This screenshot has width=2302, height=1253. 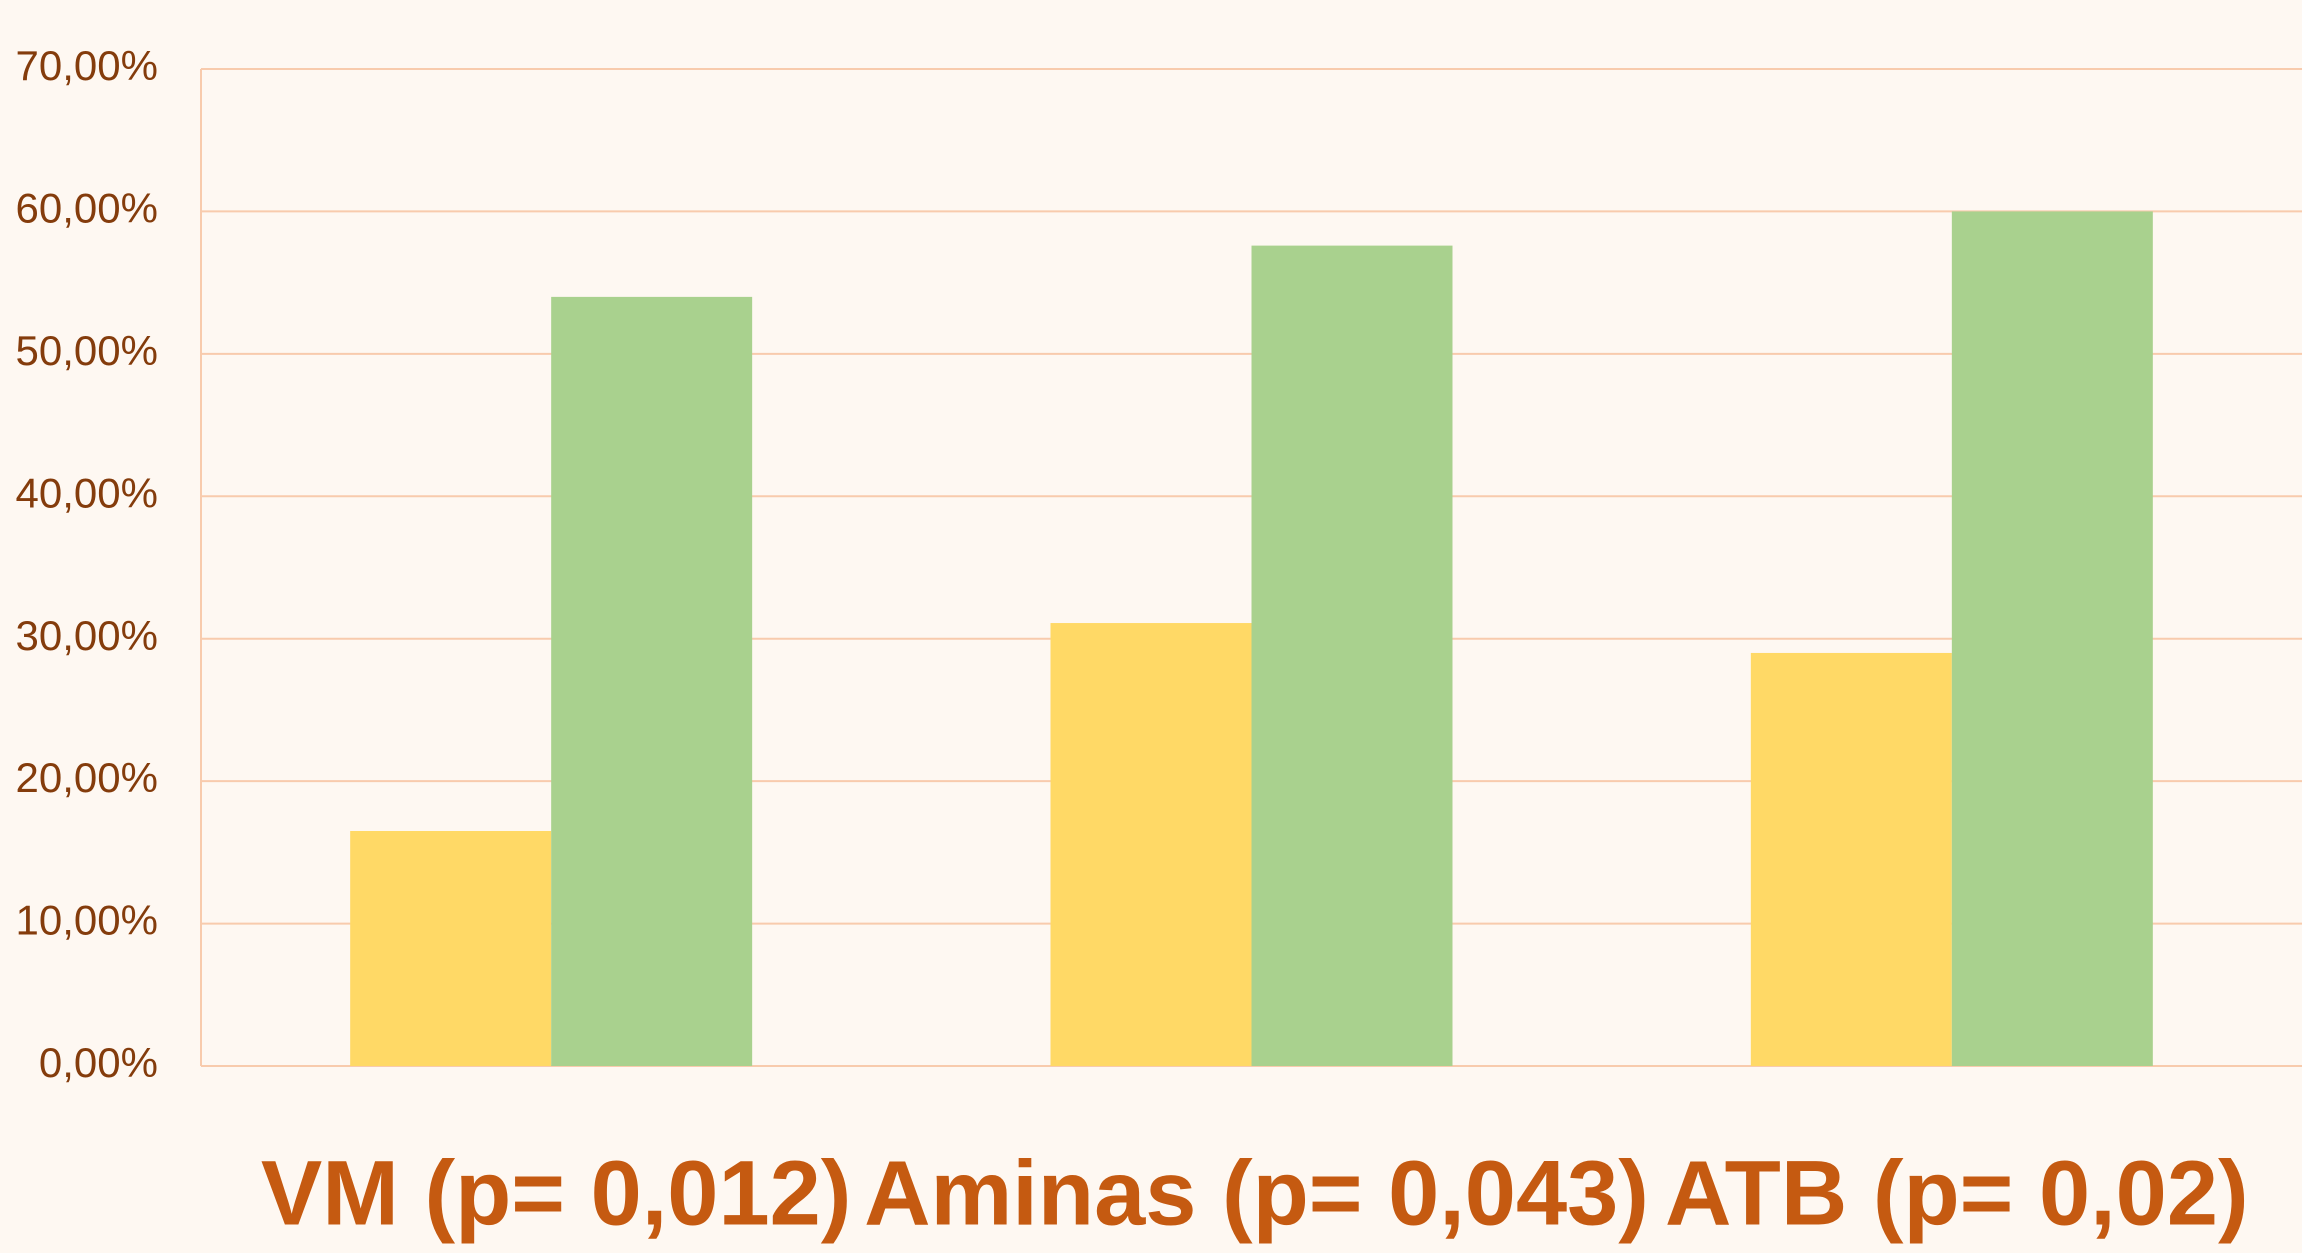 I want to click on y-tick-label: 20,00%, so click(x=87, y=777).